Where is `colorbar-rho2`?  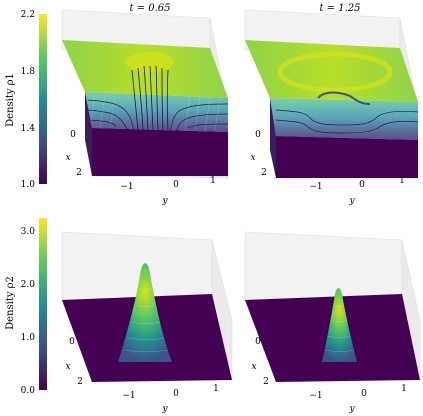 colorbar-rho2 is located at coordinates (43, 304).